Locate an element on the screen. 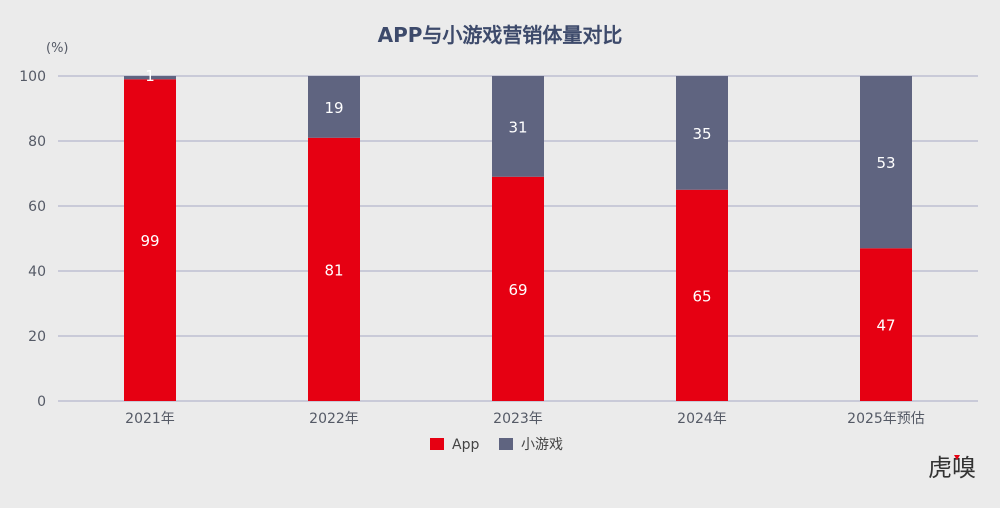  data-label: 47 is located at coordinates (885, 326).